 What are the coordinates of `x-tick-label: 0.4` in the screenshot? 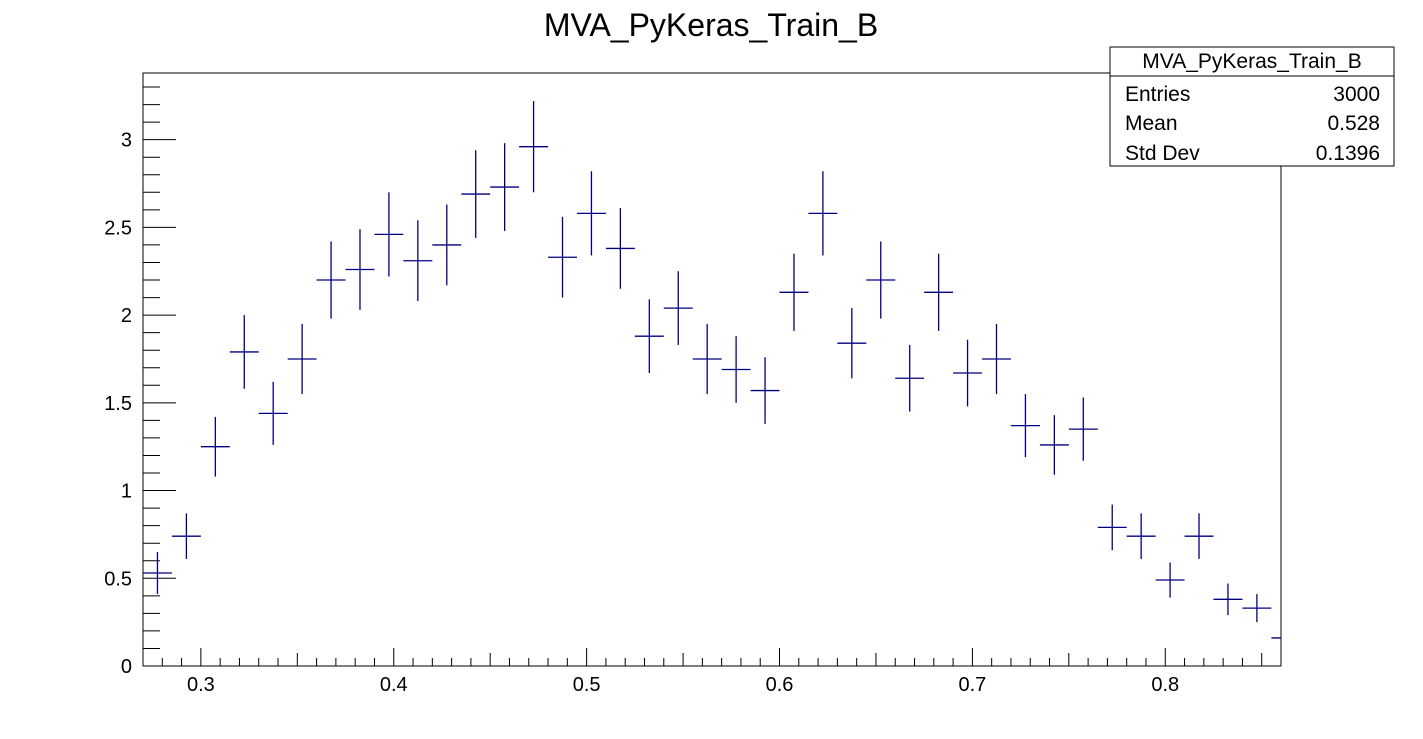 It's located at (394, 685).